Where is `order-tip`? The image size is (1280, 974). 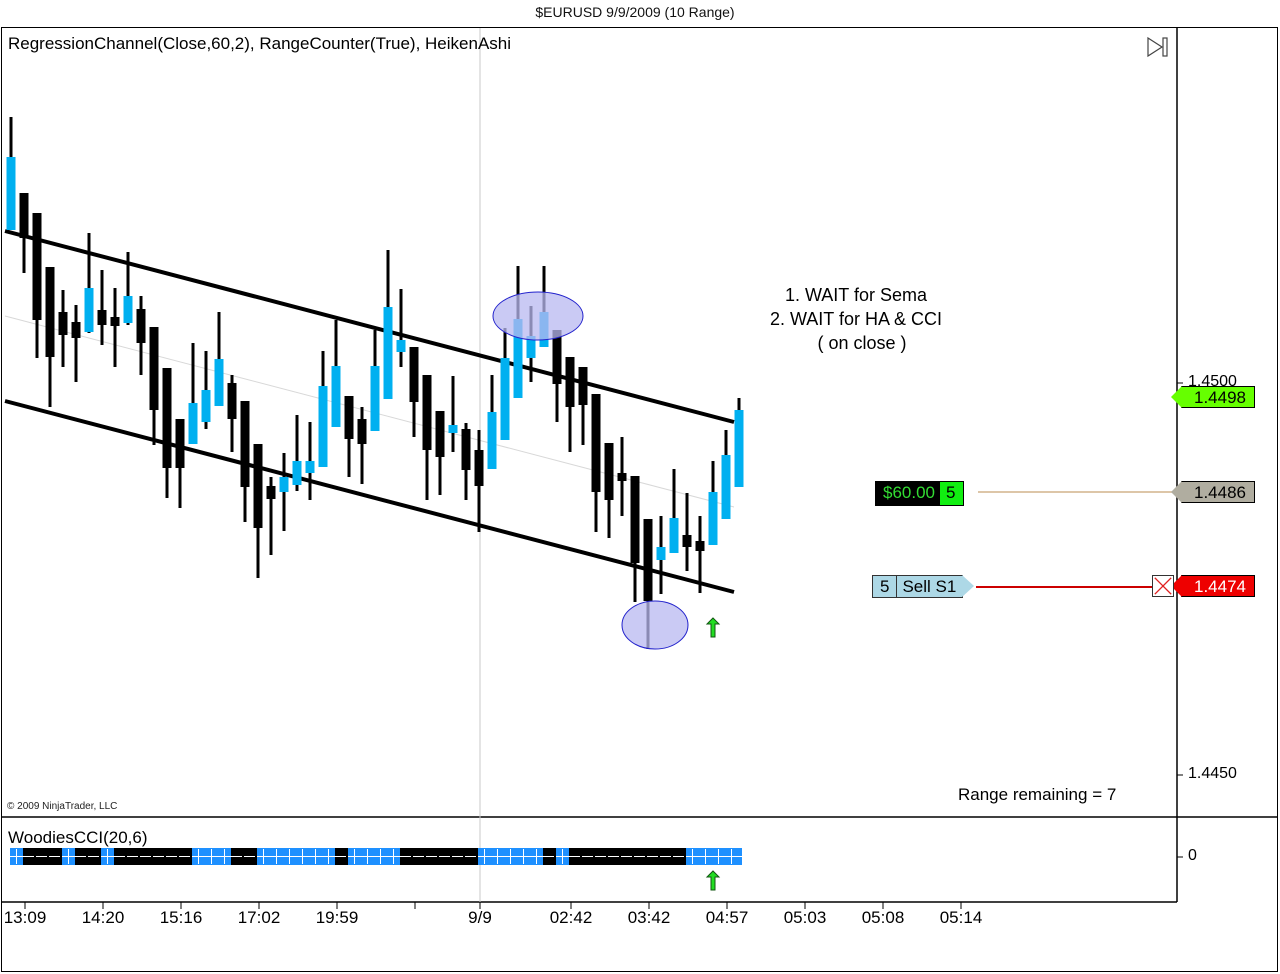 order-tip is located at coordinates (968, 586).